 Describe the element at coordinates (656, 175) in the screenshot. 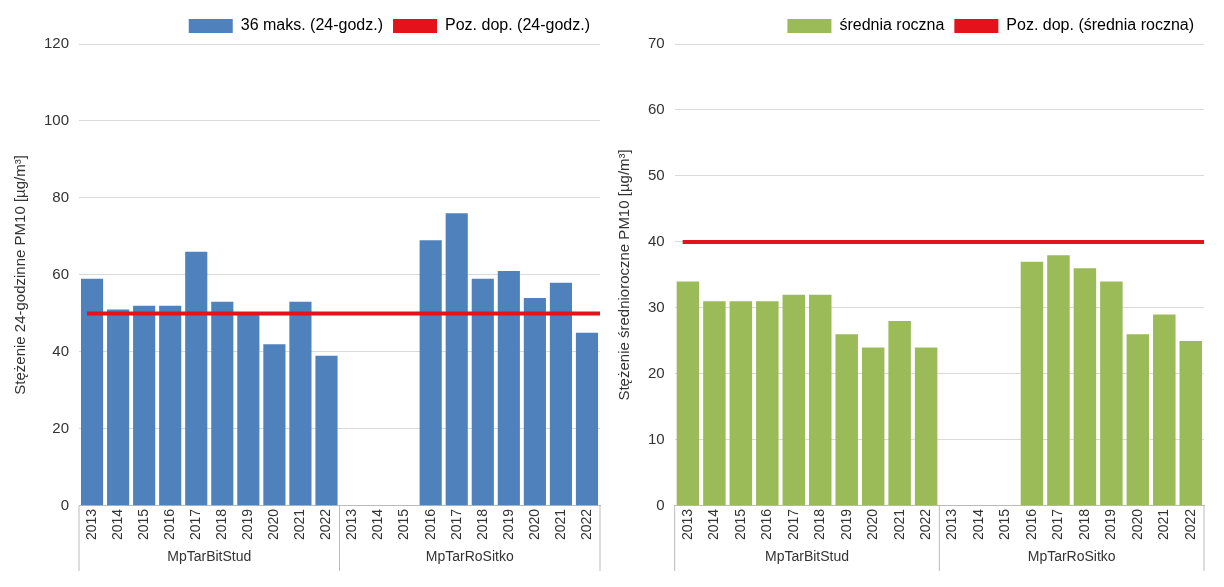

I see `y-tick-label: 50` at that location.